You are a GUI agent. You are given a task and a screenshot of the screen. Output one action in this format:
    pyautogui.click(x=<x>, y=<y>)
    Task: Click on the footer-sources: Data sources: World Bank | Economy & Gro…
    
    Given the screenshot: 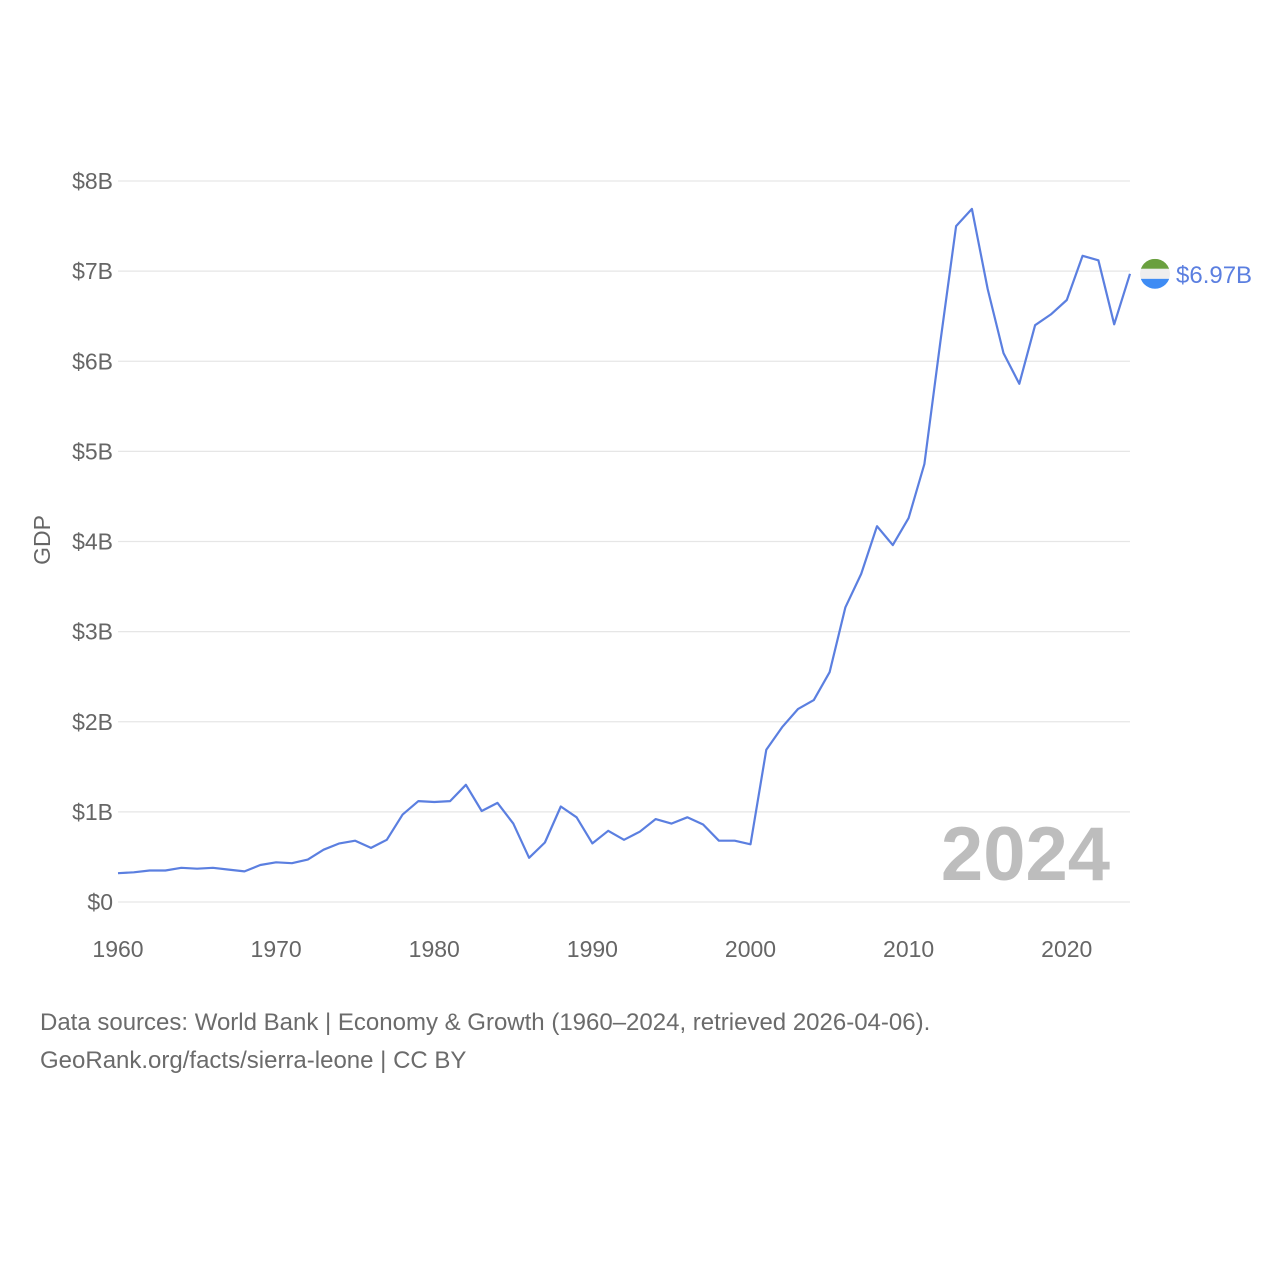 What is the action you would take?
    pyautogui.click(x=485, y=1022)
    